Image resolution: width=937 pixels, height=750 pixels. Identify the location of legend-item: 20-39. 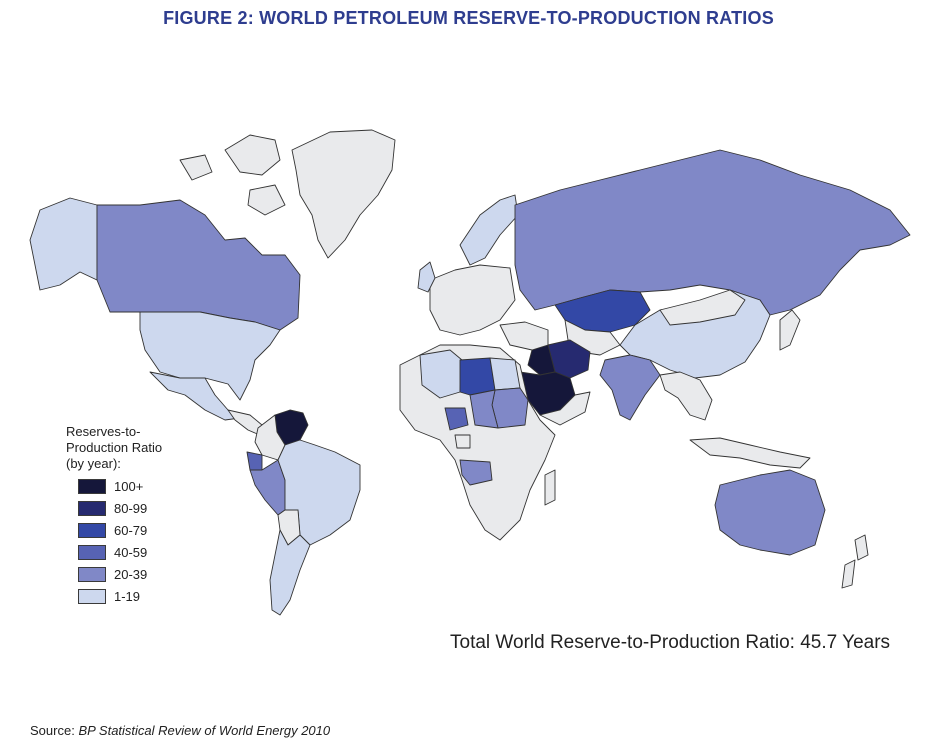
(141, 574).